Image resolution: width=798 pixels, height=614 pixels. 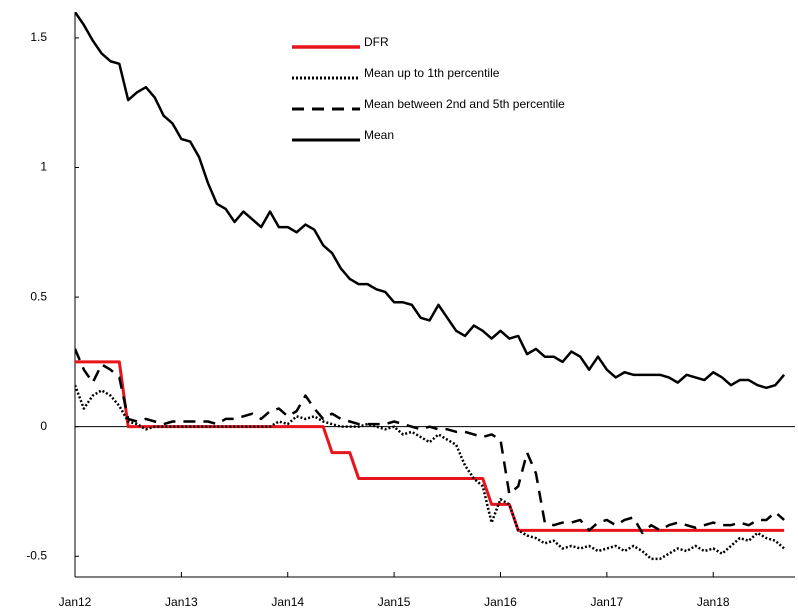 I want to click on y-tick-label: 0.5, so click(x=38, y=296).